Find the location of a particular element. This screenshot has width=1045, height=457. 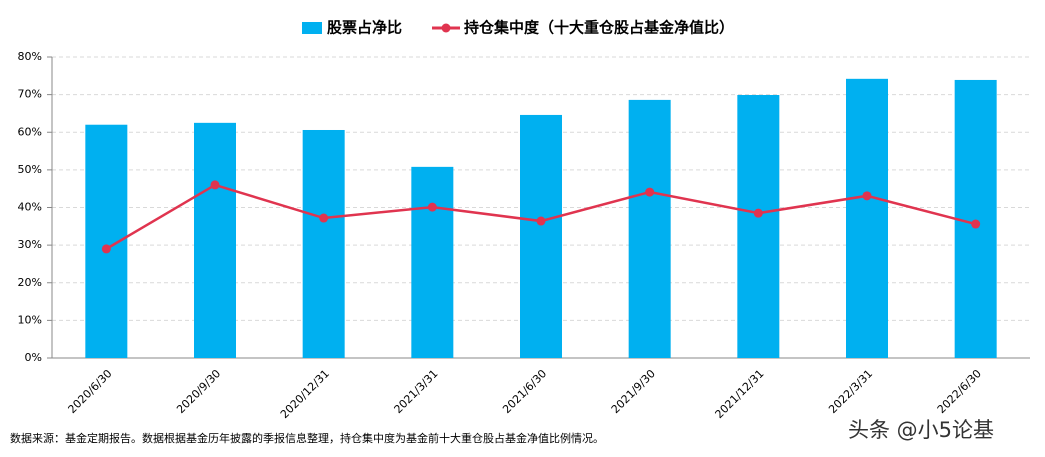

legend-swatch is located at coordinates (312, 28).